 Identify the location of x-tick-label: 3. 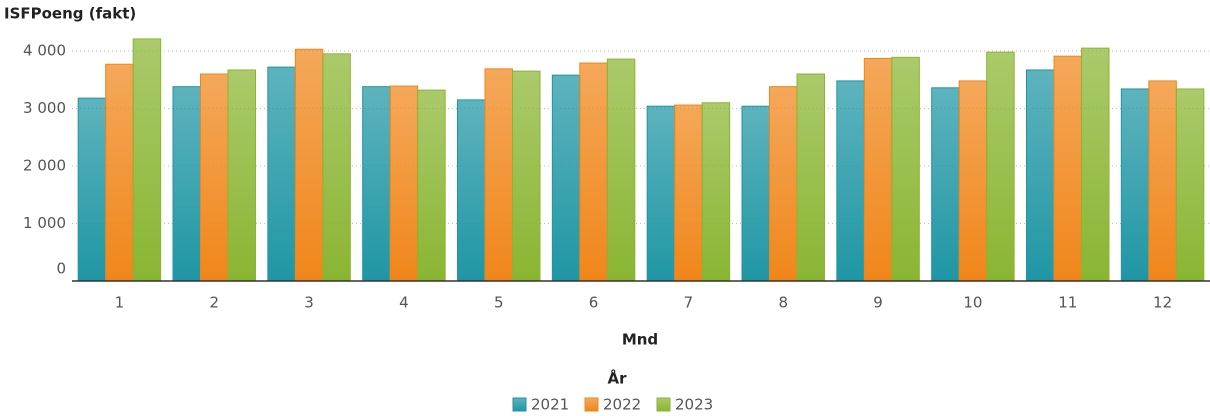
(309, 303).